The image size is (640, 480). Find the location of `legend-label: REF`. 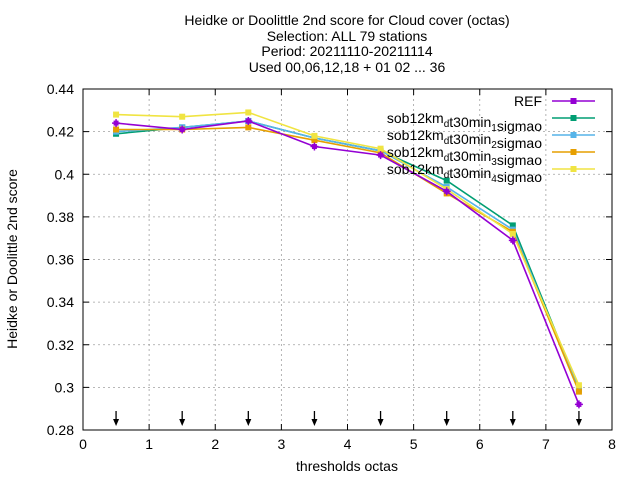

legend-label: REF is located at coordinates (528, 101).